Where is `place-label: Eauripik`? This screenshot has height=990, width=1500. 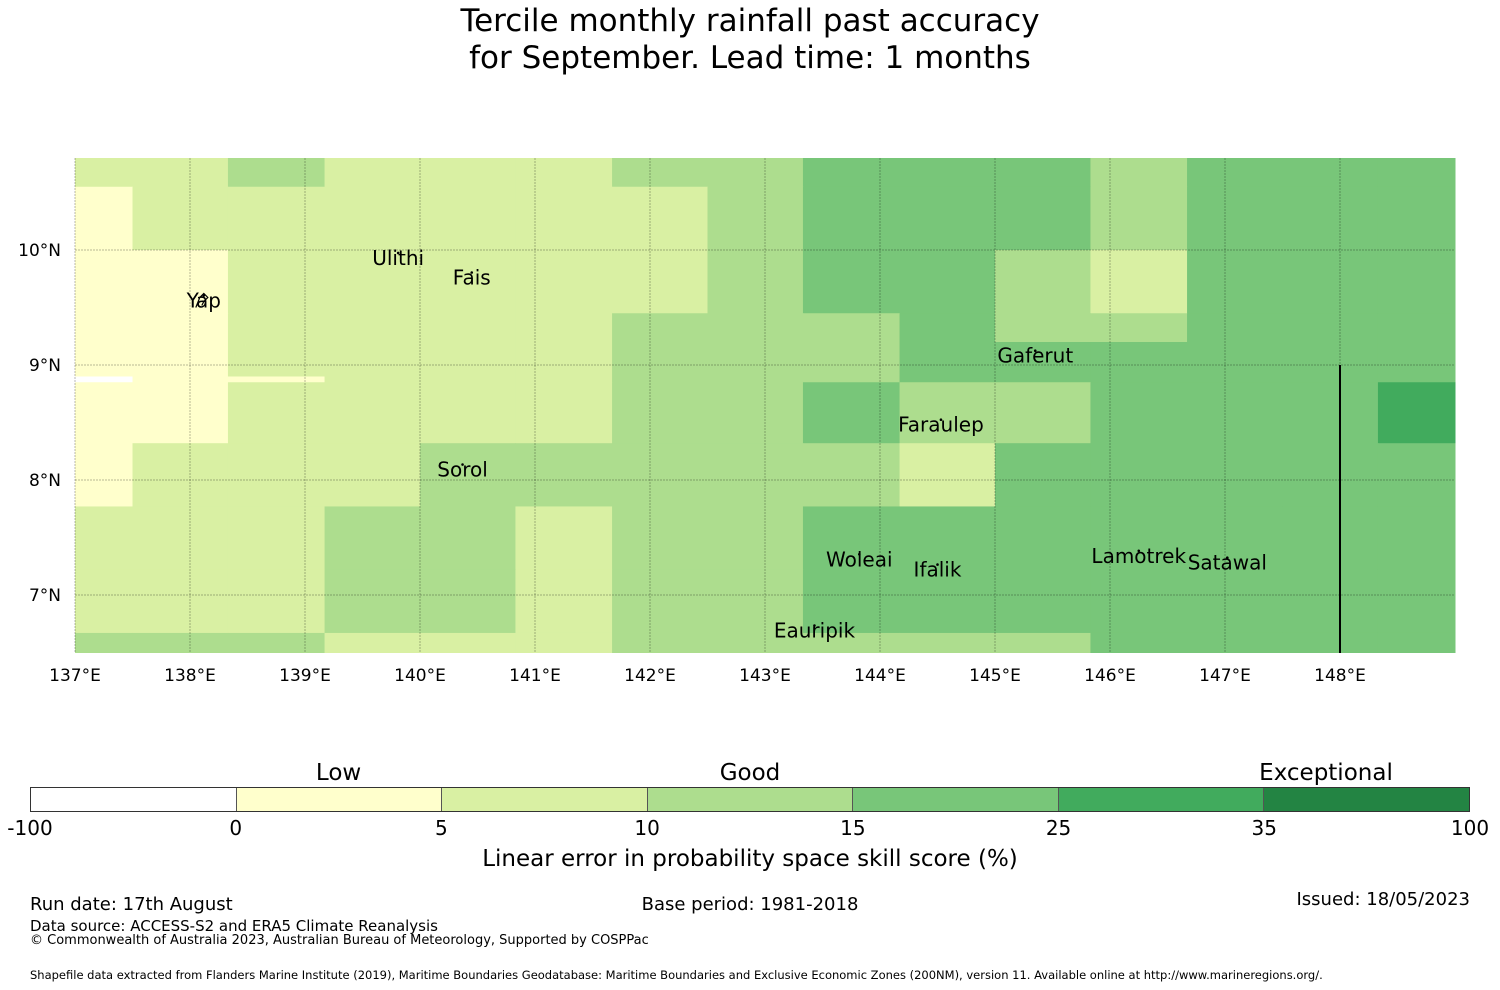
place-label: Eauripik is located at coordinates (815, 631).